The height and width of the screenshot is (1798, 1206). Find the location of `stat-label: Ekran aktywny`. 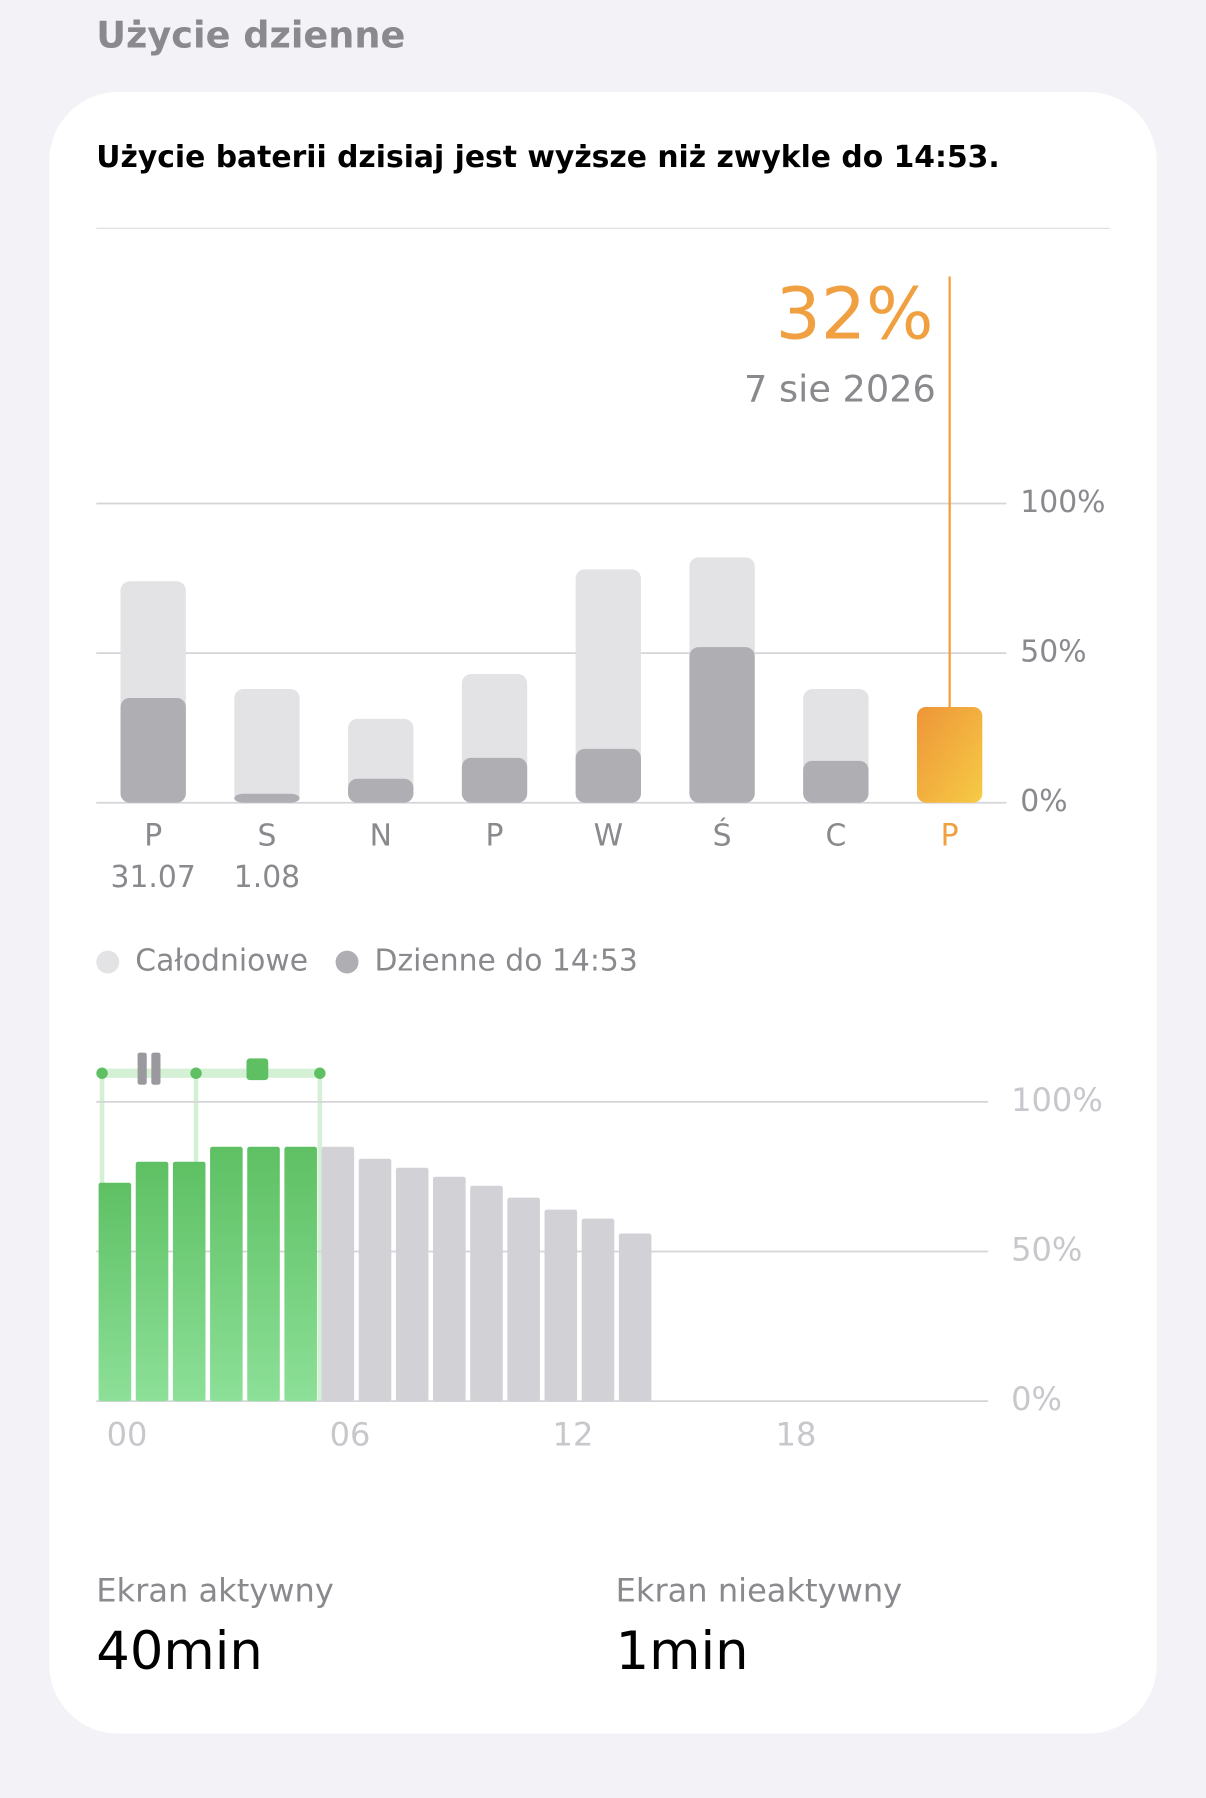

stat-label: Ekran aktywny is located at coordinates (215, 1591).